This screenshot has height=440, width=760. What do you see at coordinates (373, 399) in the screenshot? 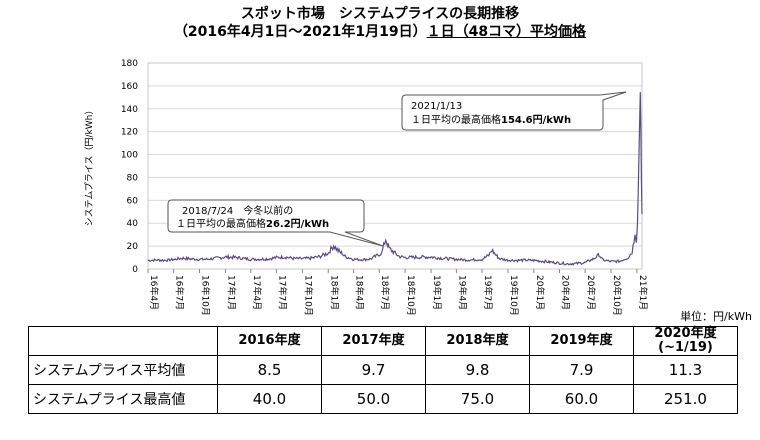
I see `table-cell: 50.0` at bounding box center [373, 399].